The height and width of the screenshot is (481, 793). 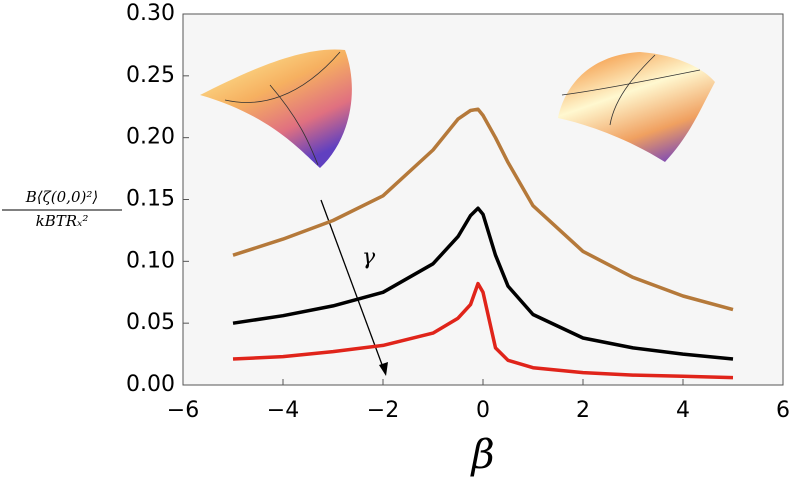 I want to click on x-tick-label: 2, so click(x=583, y=410).